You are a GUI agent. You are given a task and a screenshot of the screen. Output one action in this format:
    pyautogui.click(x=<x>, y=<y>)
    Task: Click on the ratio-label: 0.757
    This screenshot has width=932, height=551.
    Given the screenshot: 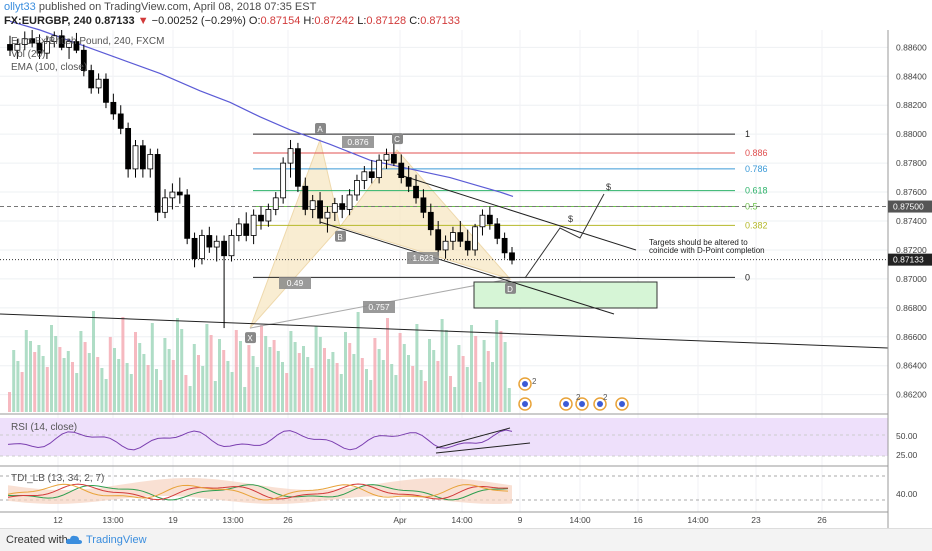 What is the action you would take?
    pyautogui.click(x=379, y=307)
    